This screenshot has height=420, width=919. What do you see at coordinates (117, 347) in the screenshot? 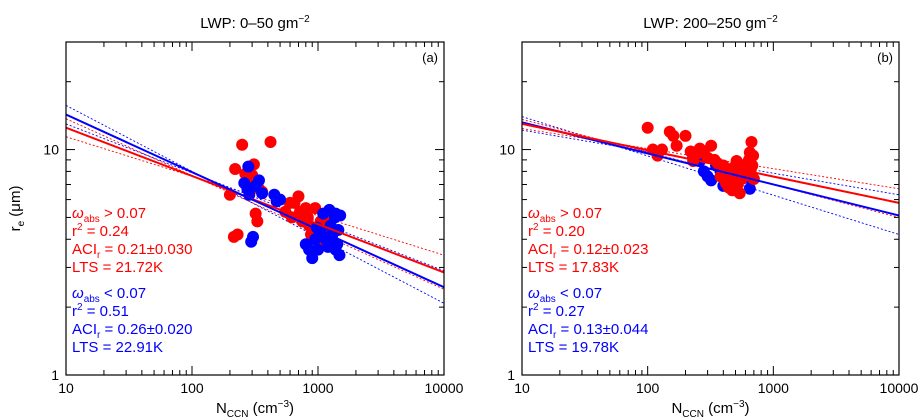
I see `stat-lts: LTS = 22.91K` at bounding box center [117, 347].